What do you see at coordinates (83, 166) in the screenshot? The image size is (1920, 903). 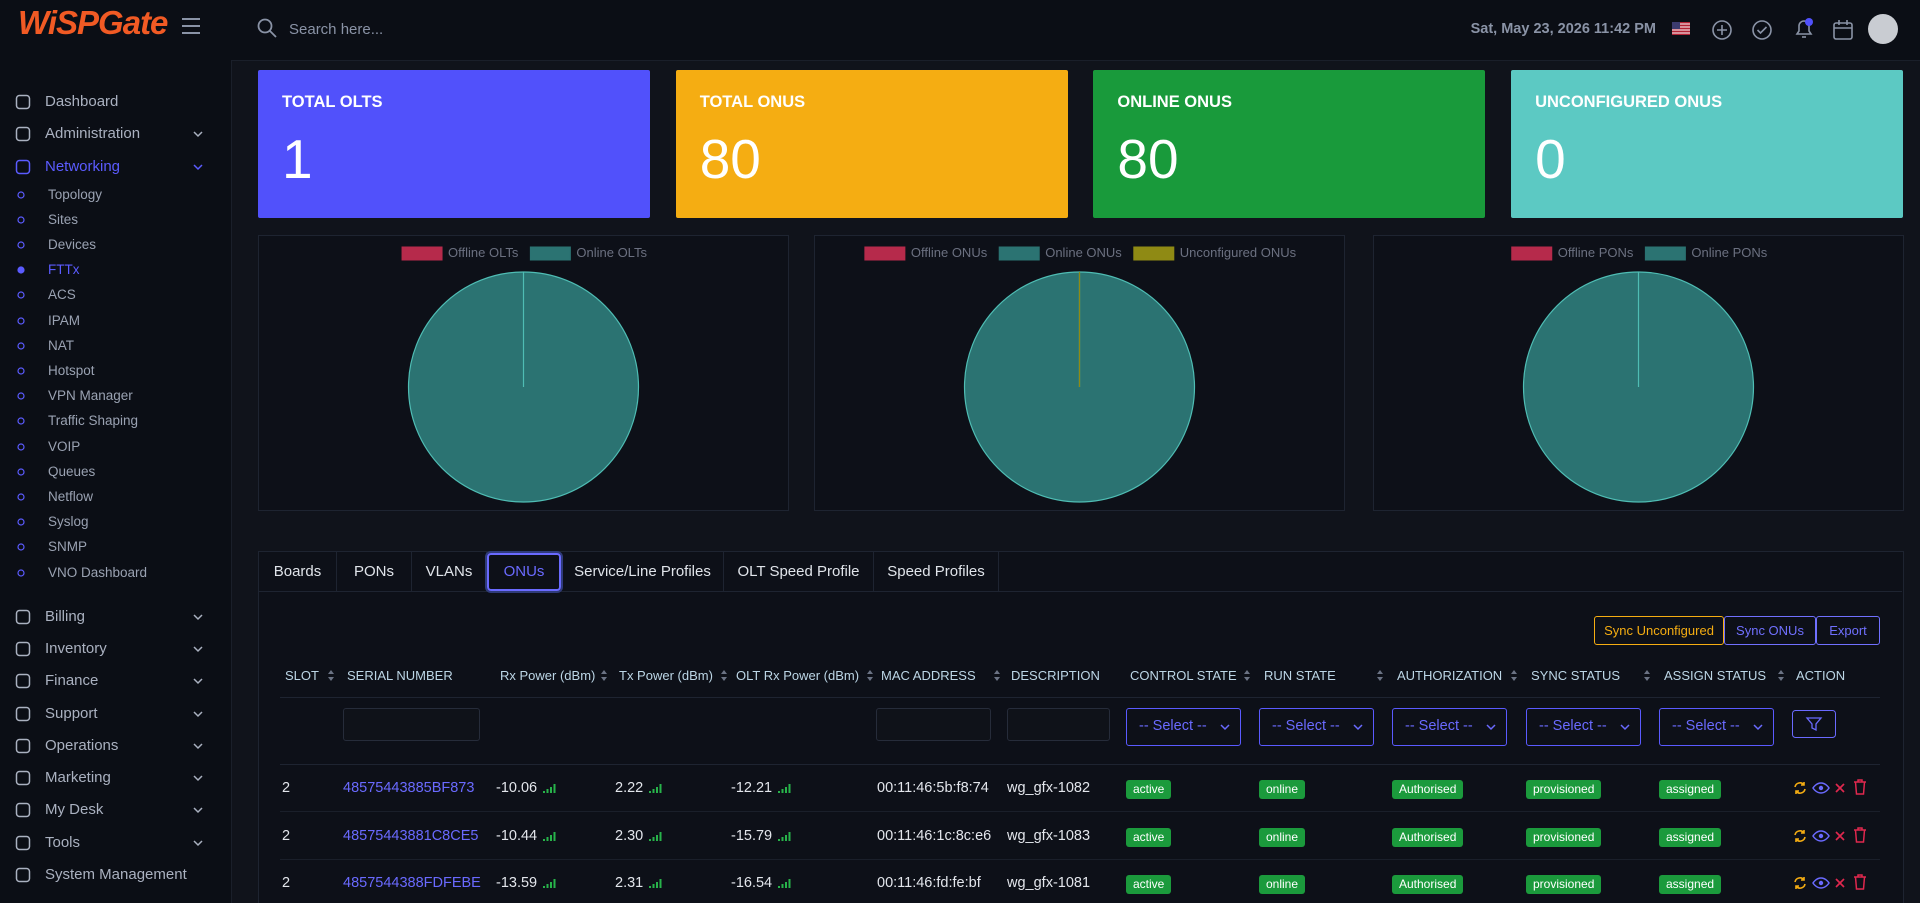 I see `menu-item: Networking` at bounding box center [83, 166].